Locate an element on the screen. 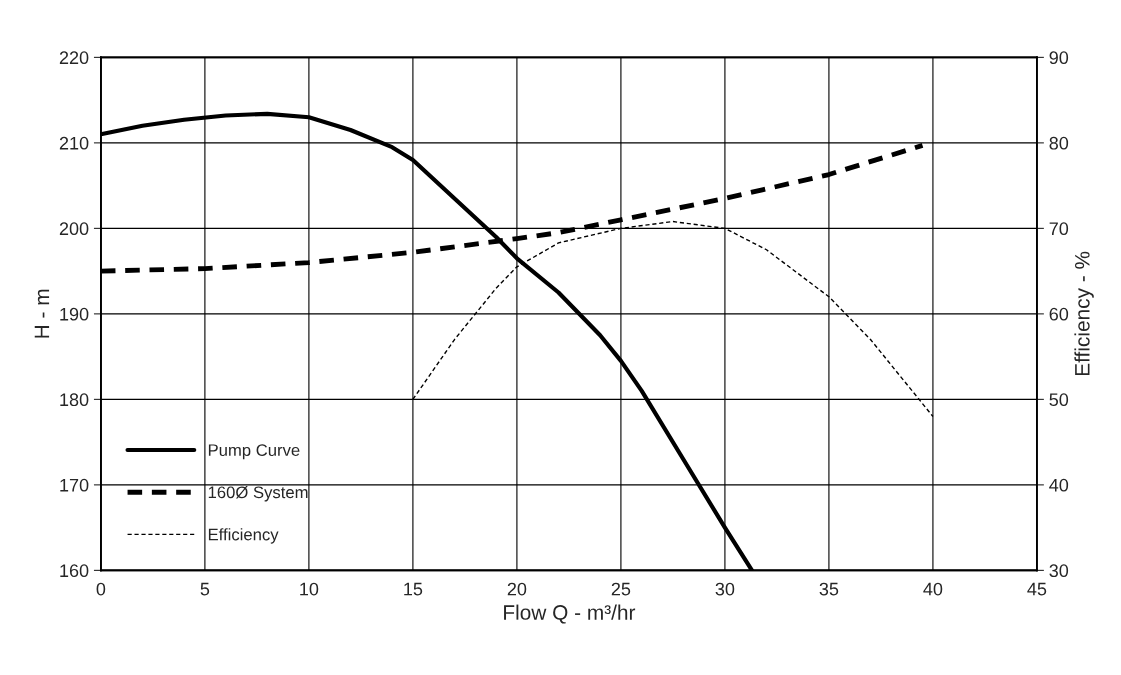  y-tick-label: 200 is located at coordinates (74, 229).